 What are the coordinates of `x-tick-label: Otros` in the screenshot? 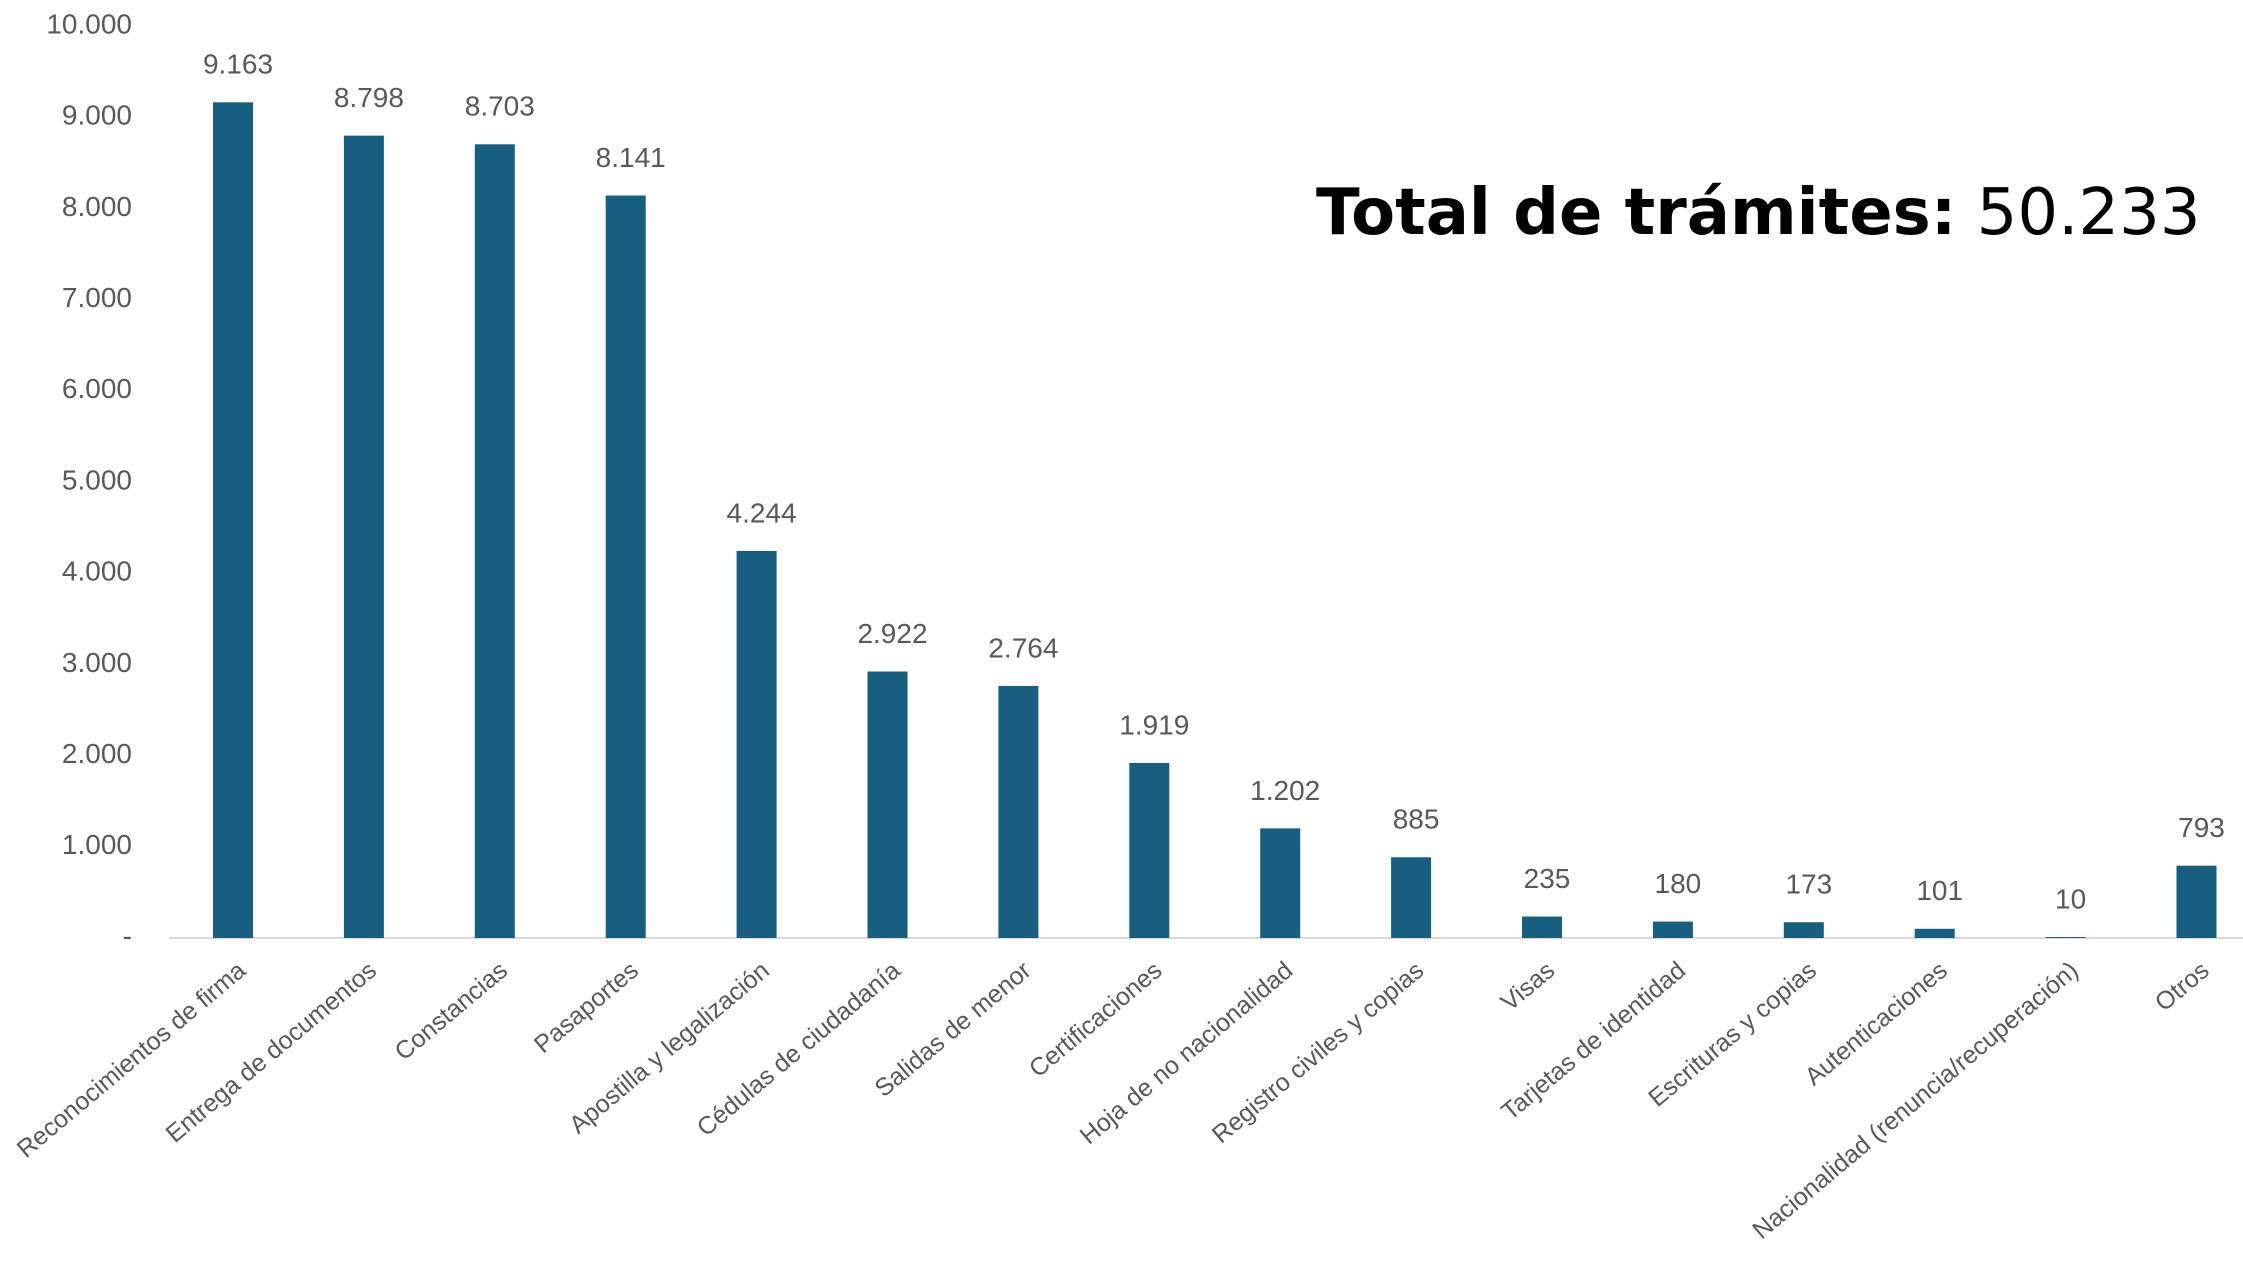 It's located at (2182, 986).